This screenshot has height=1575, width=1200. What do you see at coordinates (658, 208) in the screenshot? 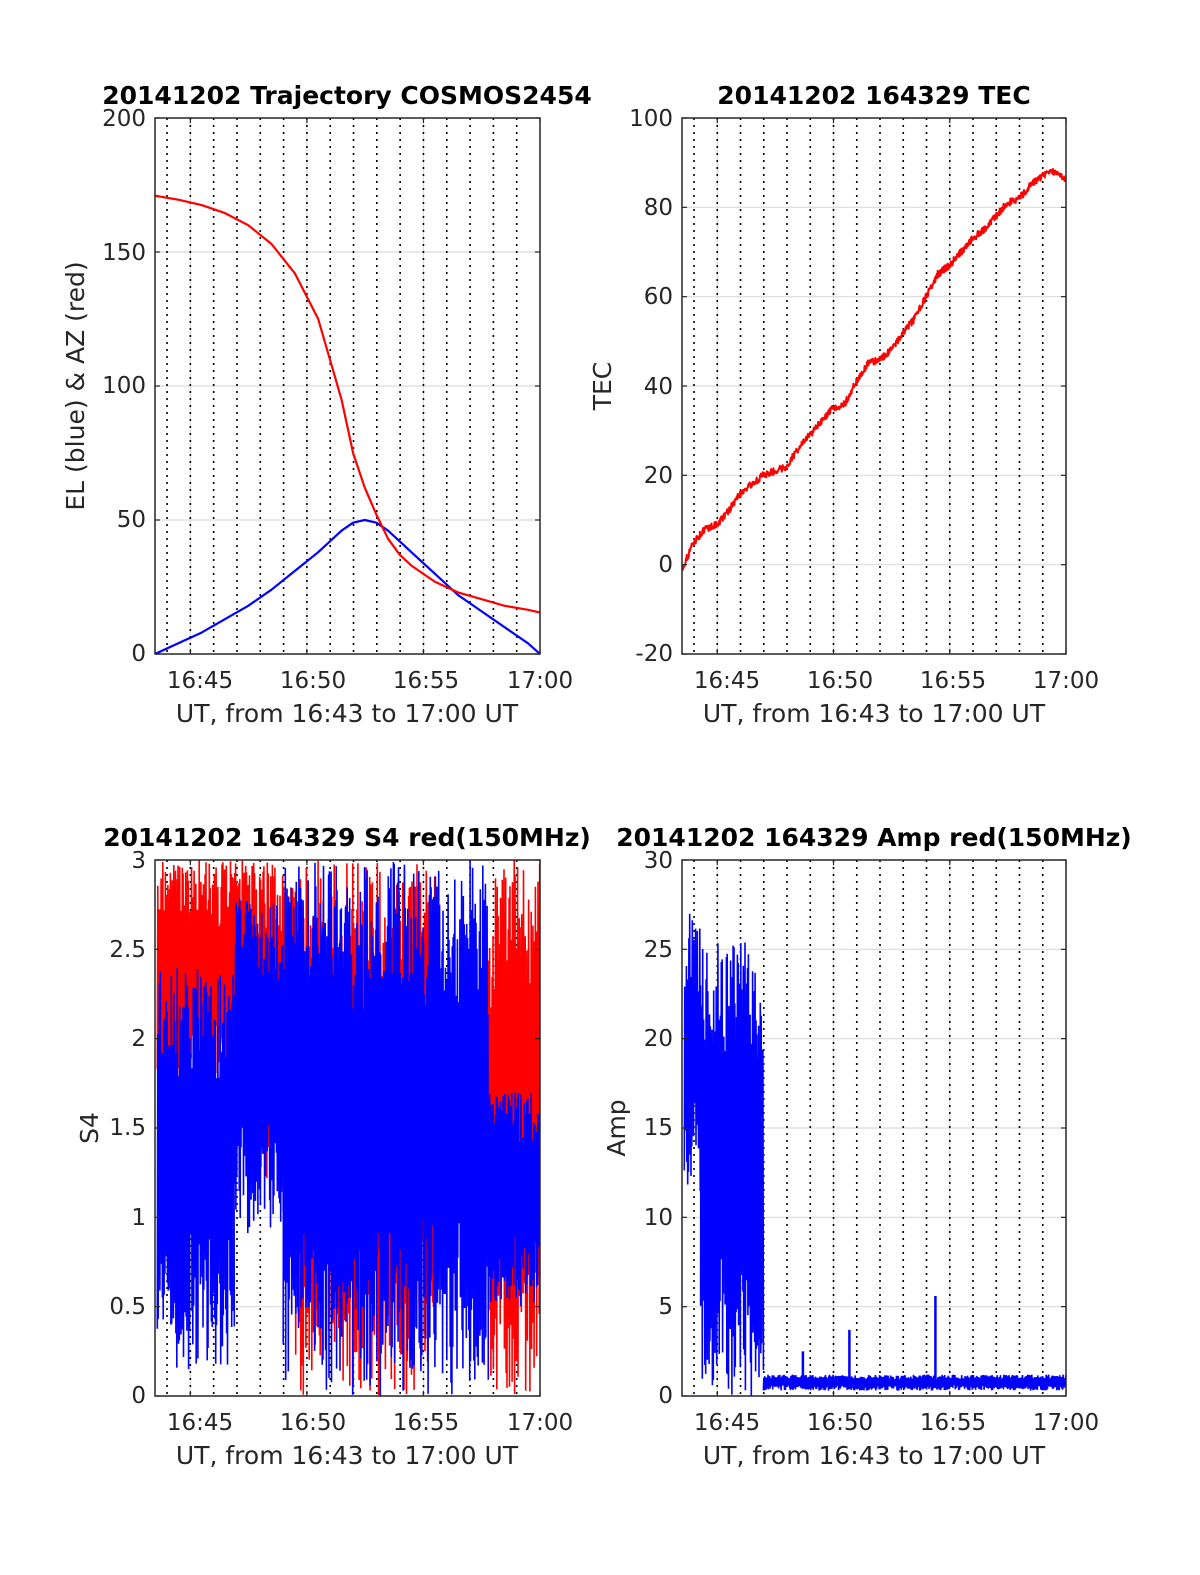
I see `y-tick-label: 80` at bounding box center [658, 208].